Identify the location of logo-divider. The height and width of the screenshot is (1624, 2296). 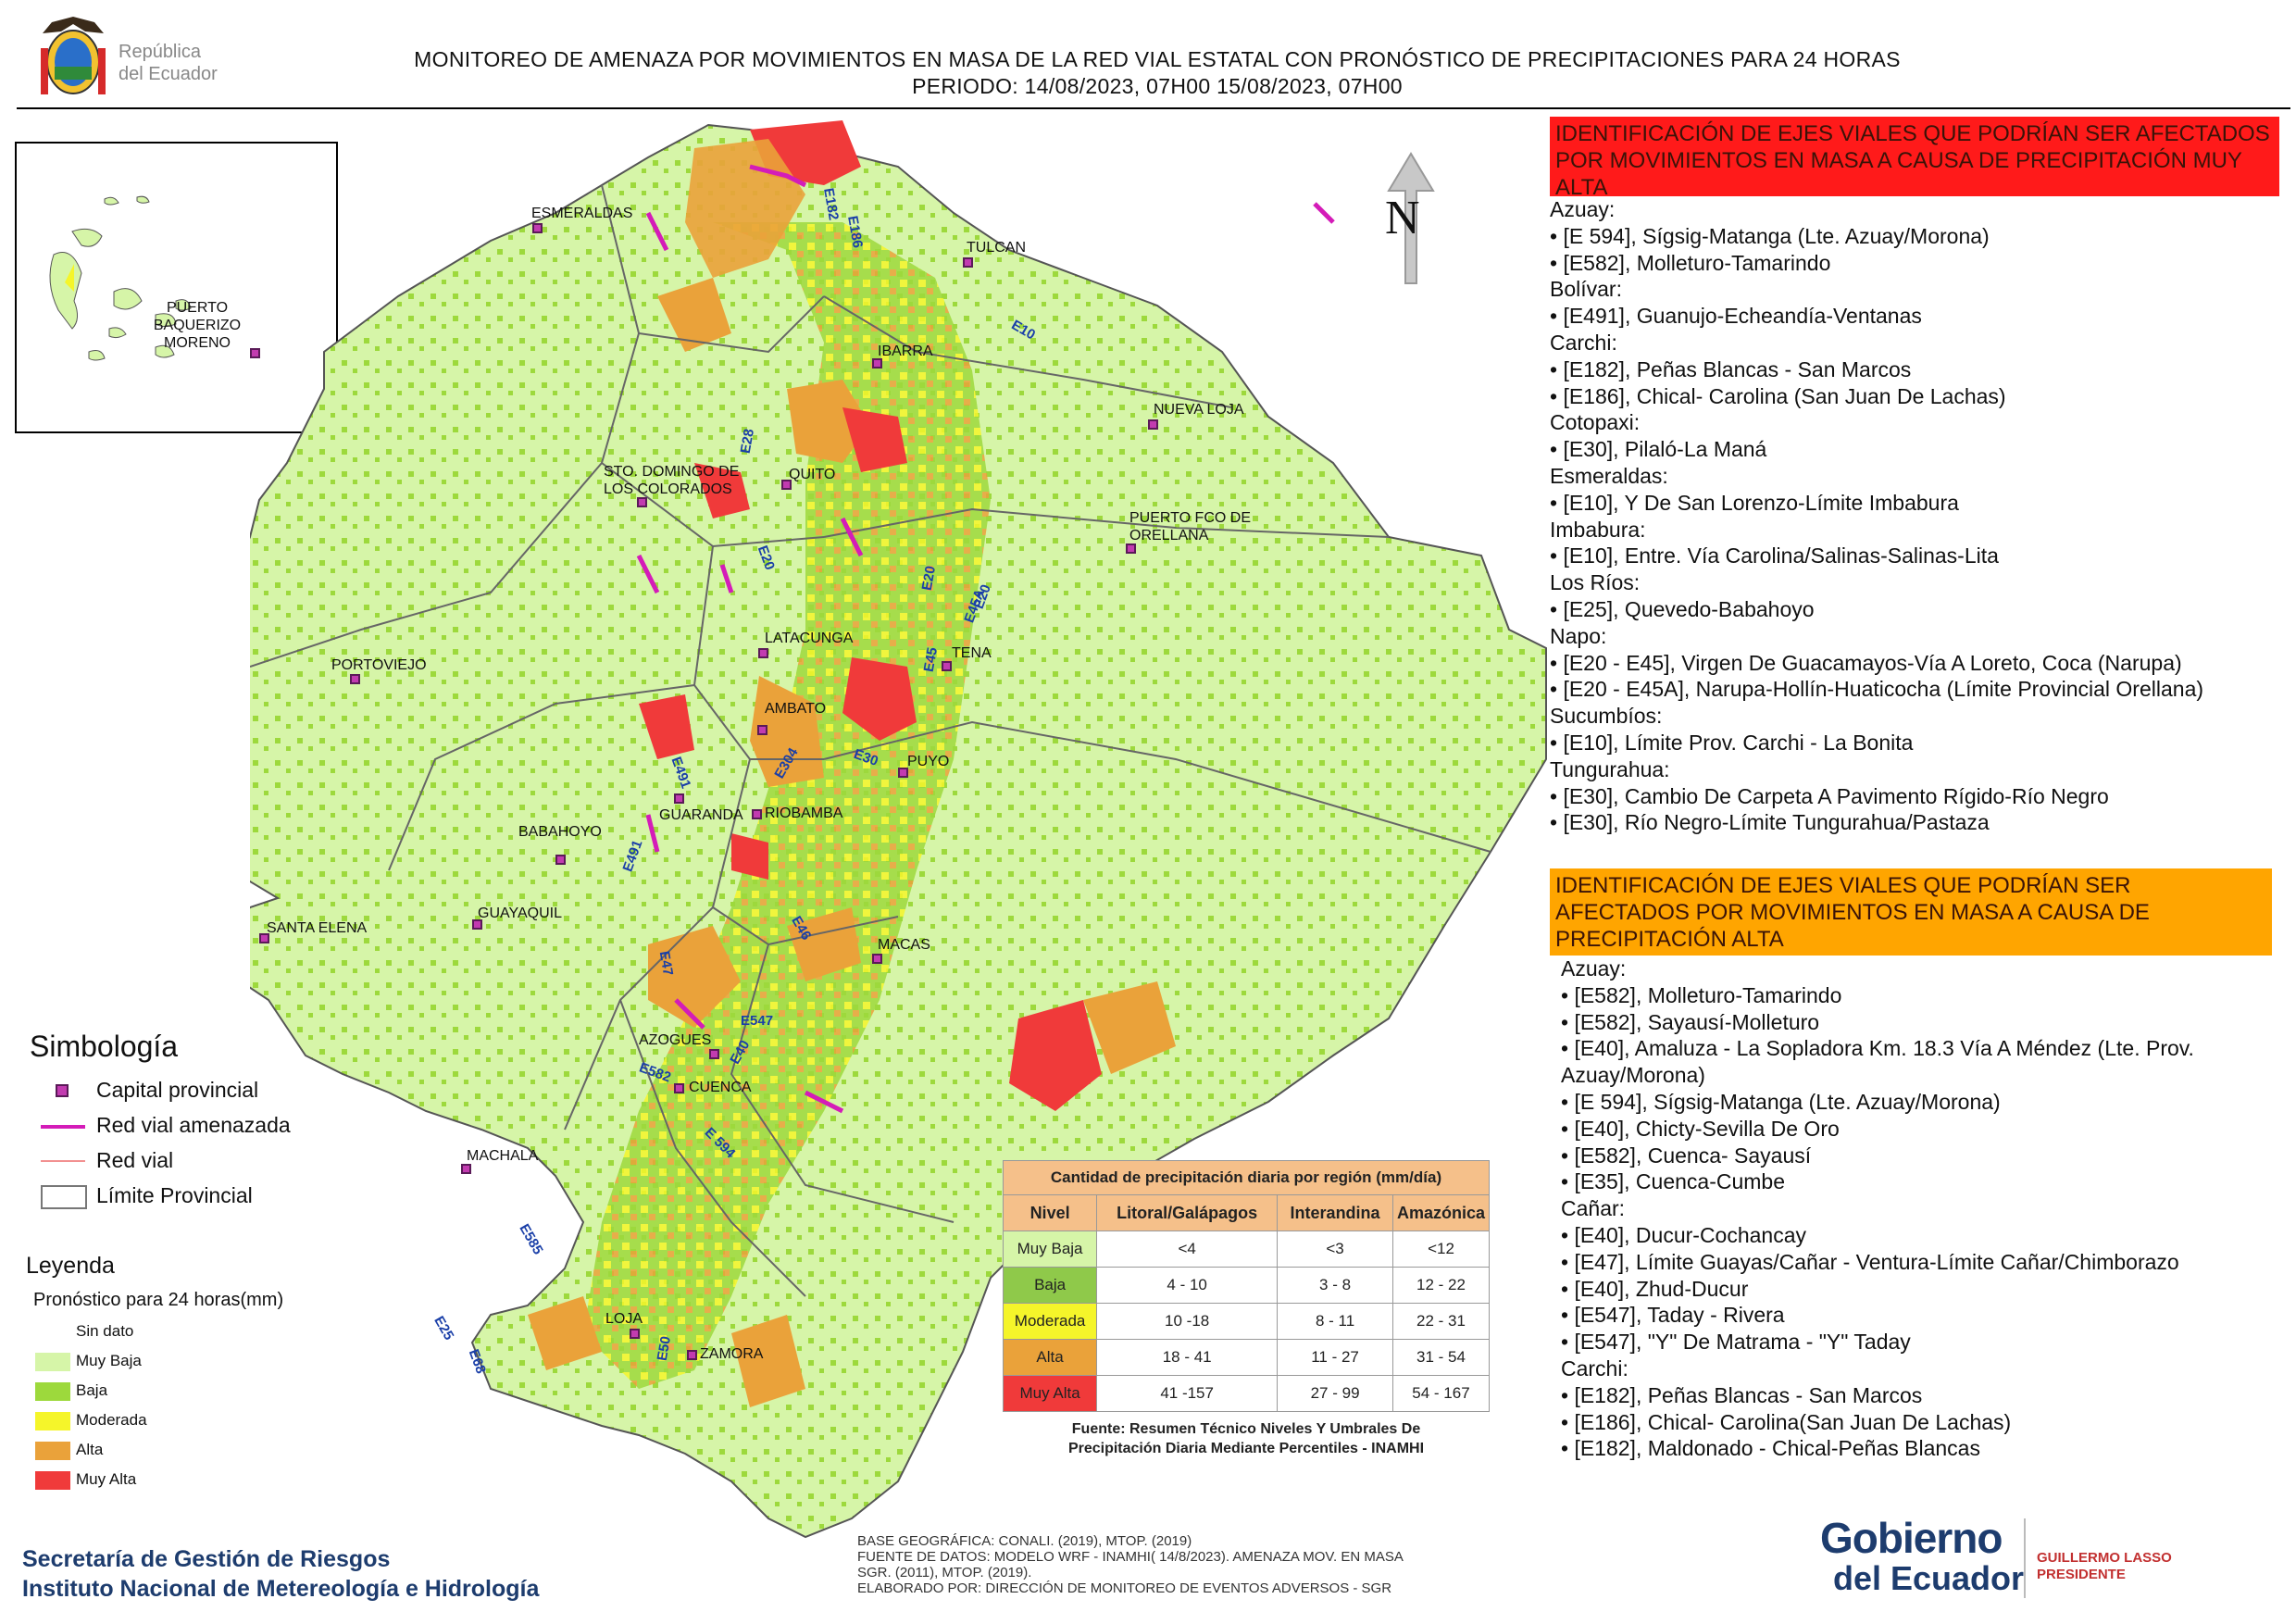
(2025, 1558).